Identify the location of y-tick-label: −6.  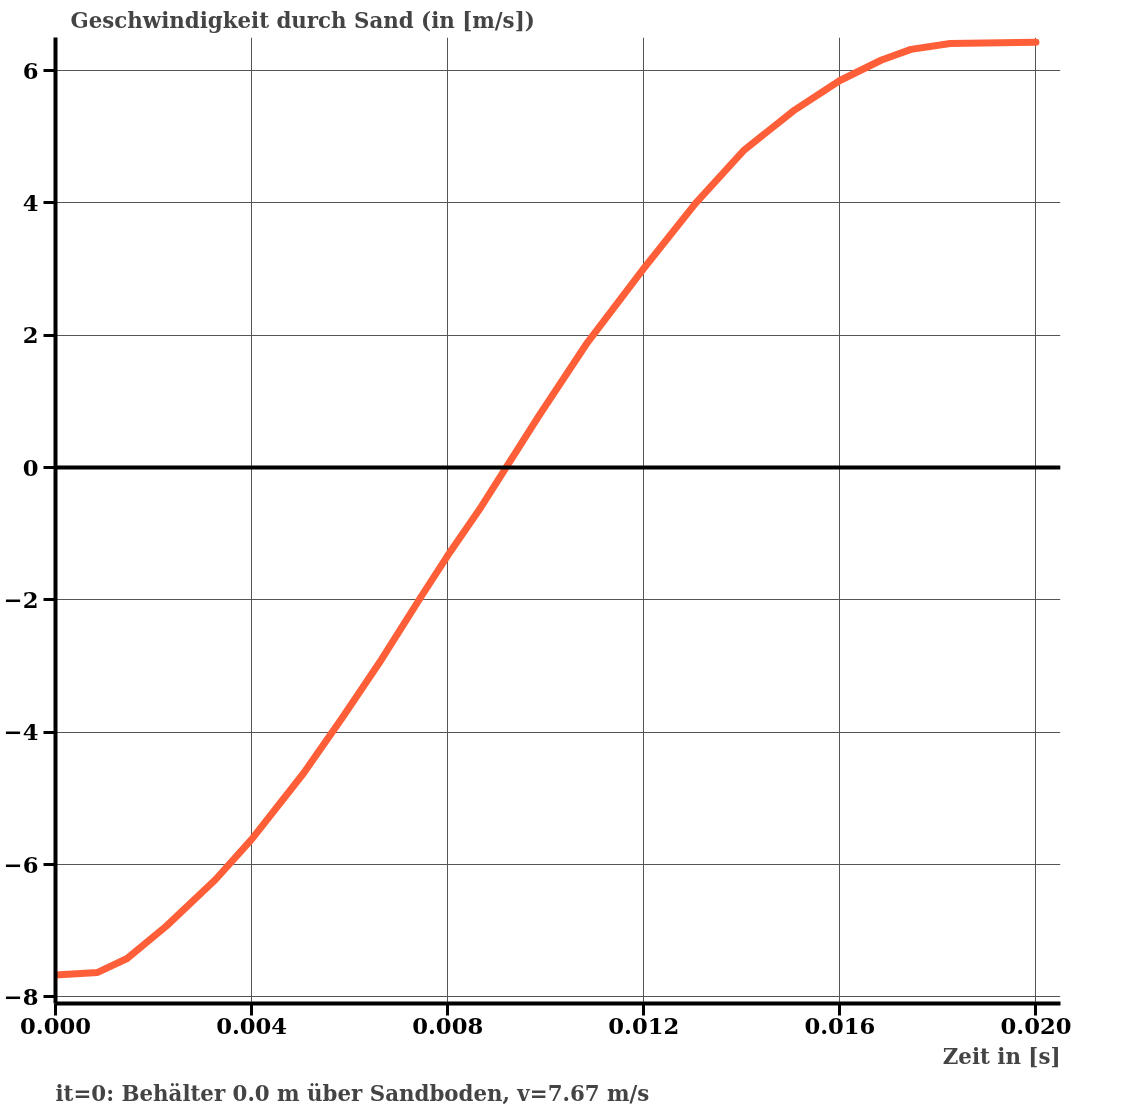
(21, 864).